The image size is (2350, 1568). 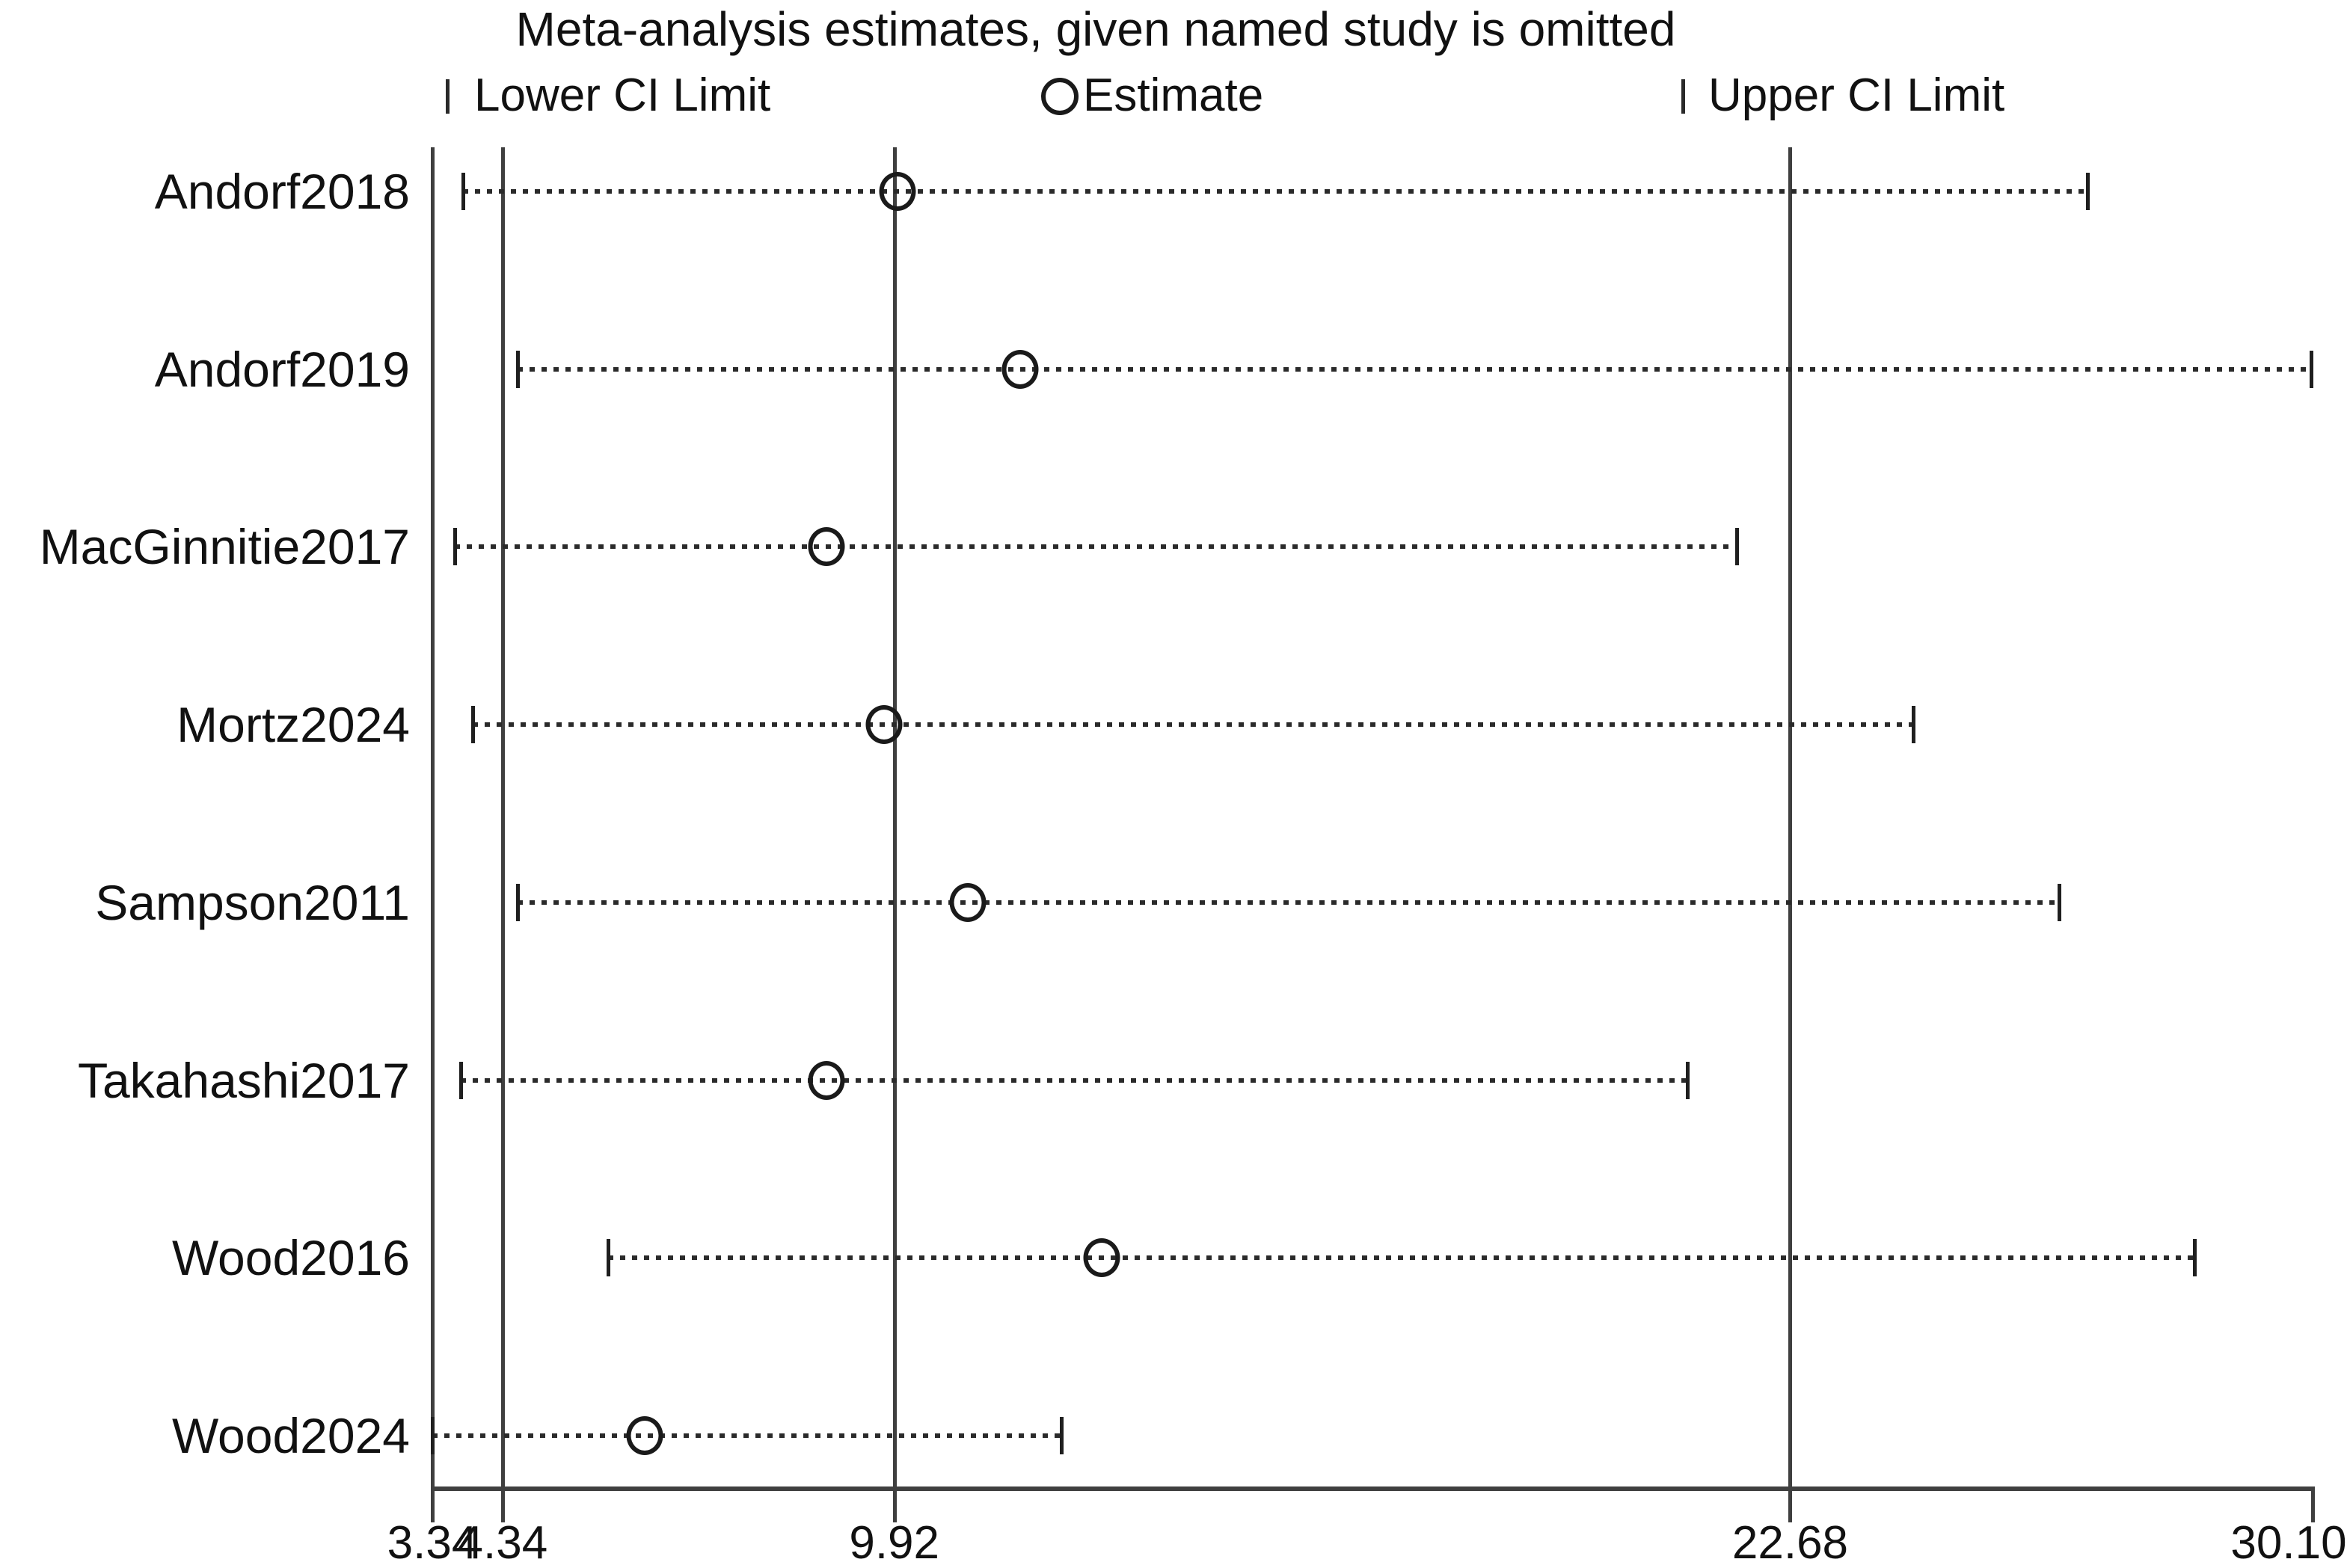 I want to click on overall-lower-ci-line, so click(x=502, y=834).